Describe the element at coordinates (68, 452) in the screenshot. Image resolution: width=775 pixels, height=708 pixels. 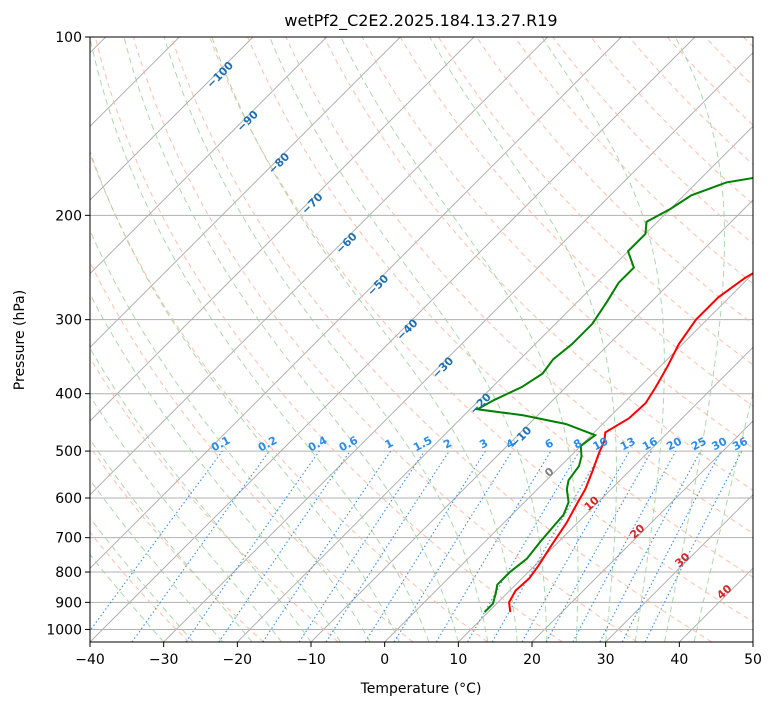
I see `y-tick-label: 500` at that location.